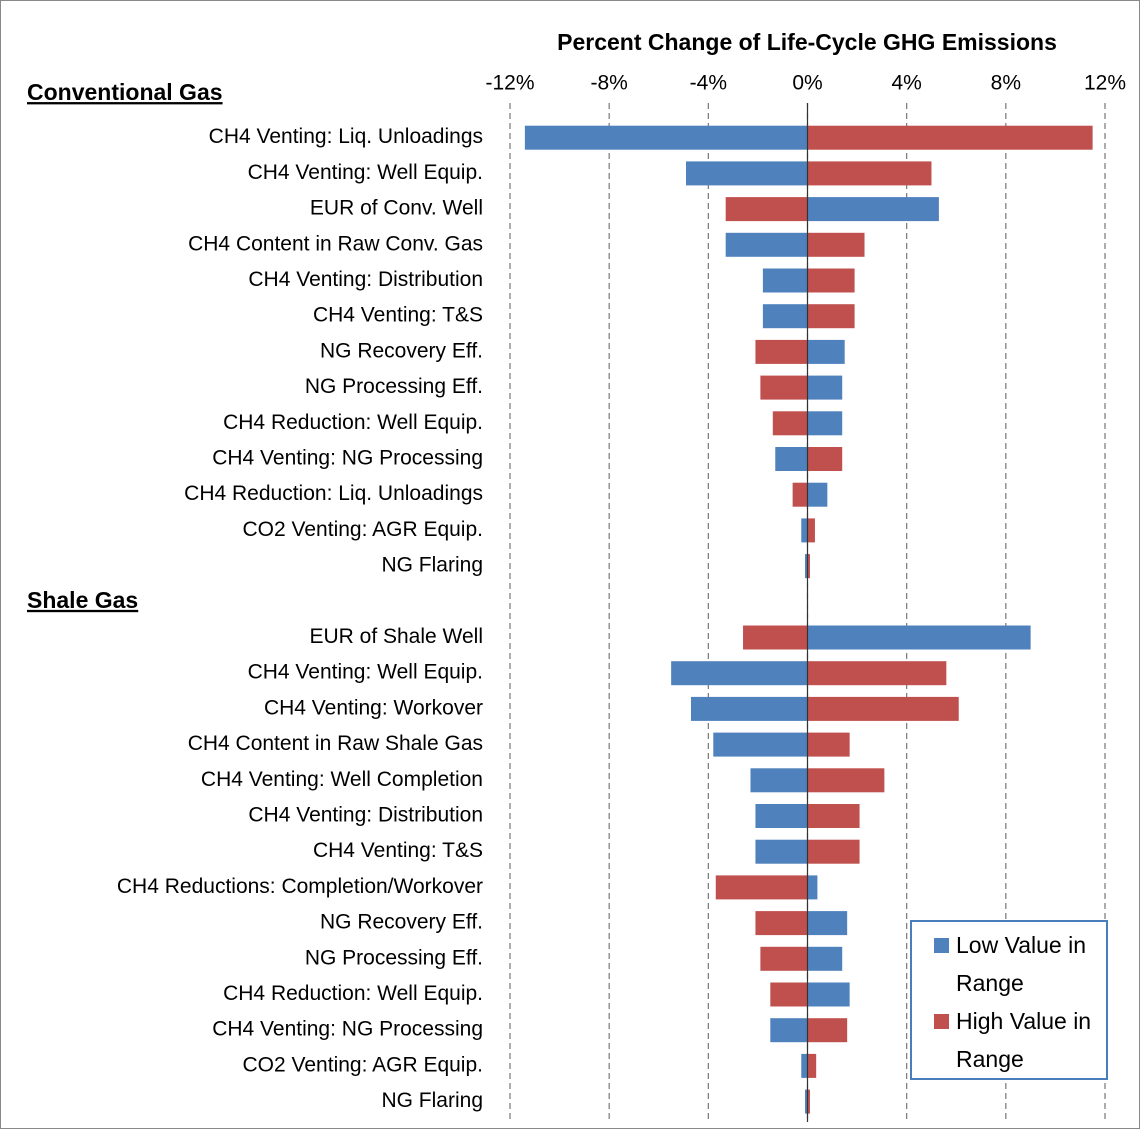  I want to click on legend-item: Low Value in Range, so click(1020, 964).